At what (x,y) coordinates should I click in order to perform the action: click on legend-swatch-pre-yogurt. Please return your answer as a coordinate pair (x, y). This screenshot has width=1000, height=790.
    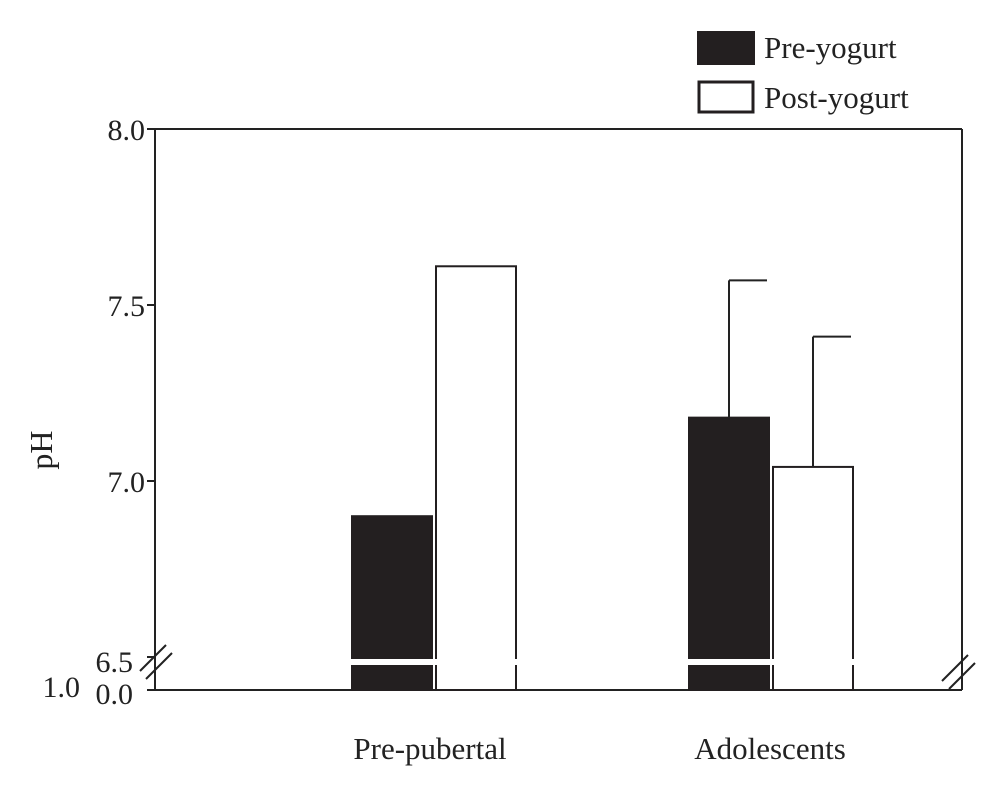
    Looking at the image, I should click on (726, 48).